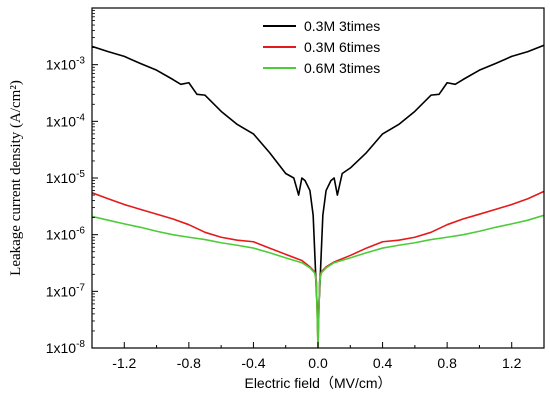 The height and width of the screenshot is (403, 550). Describe the element at coordinates (342, 26) in the screenshot. I see `legend-label: 0.3M 3times` at that location.